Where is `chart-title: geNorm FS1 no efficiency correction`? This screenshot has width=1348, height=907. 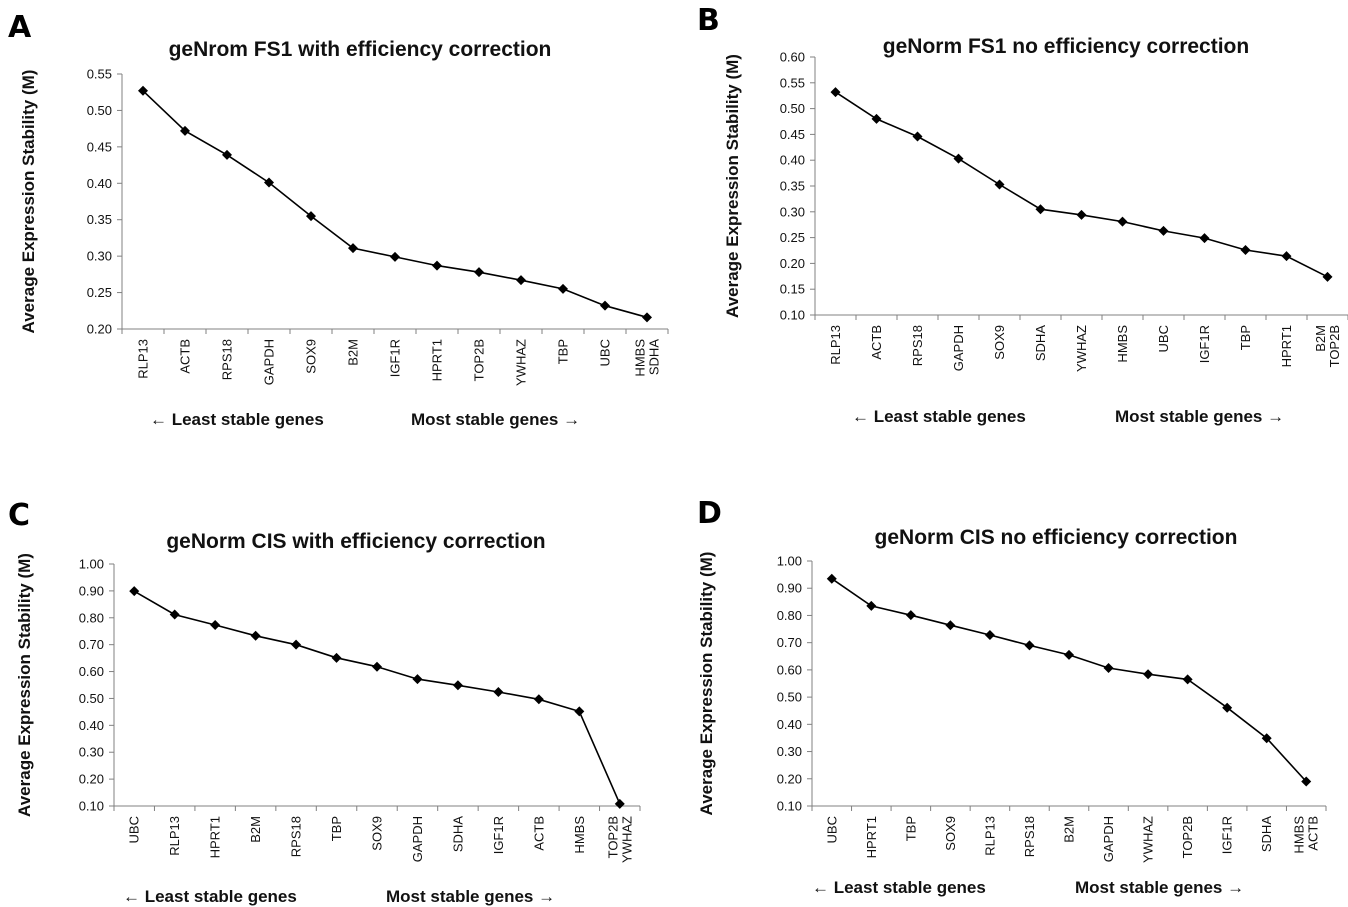 chart-title: geNorm FS1 no efficiency correction is located at coordinates (1066, 46).